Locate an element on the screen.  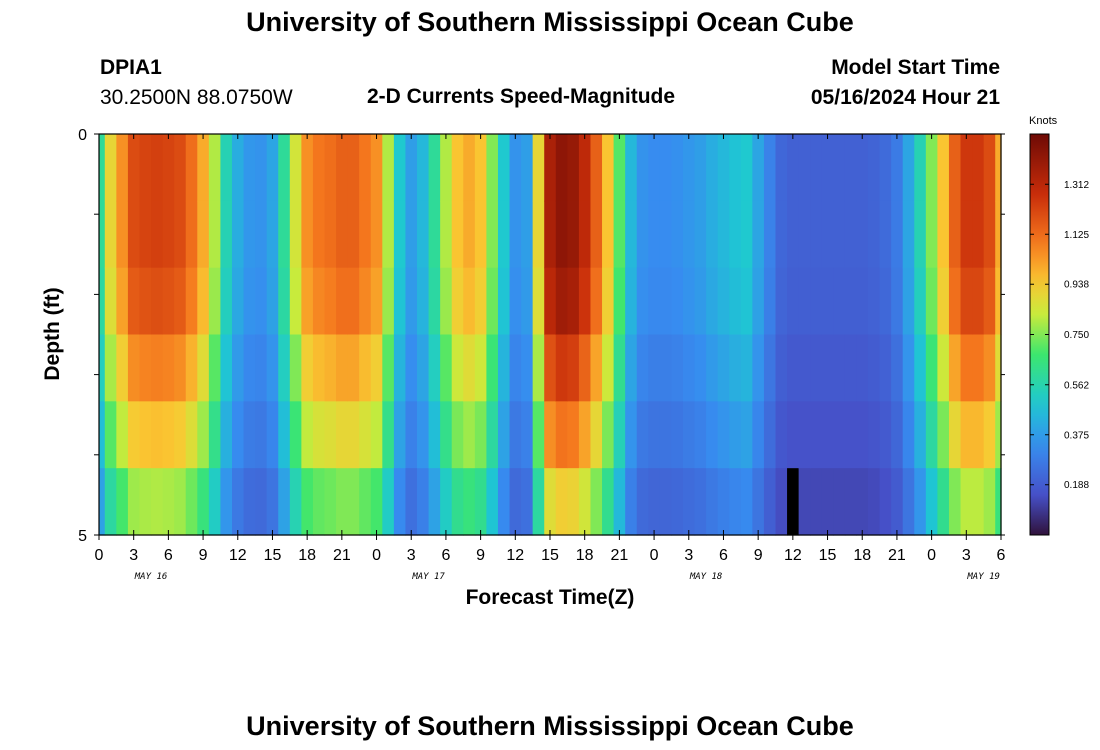
colorbar-tick-label: 0.188 is located at coordinates (1076, 485).